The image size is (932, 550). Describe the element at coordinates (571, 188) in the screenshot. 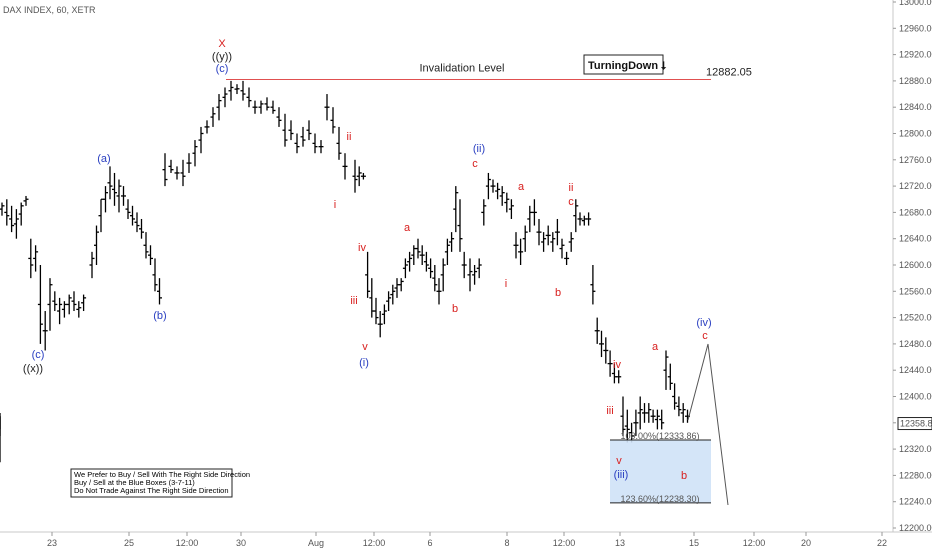

I see `wave-label: ii` at that location.